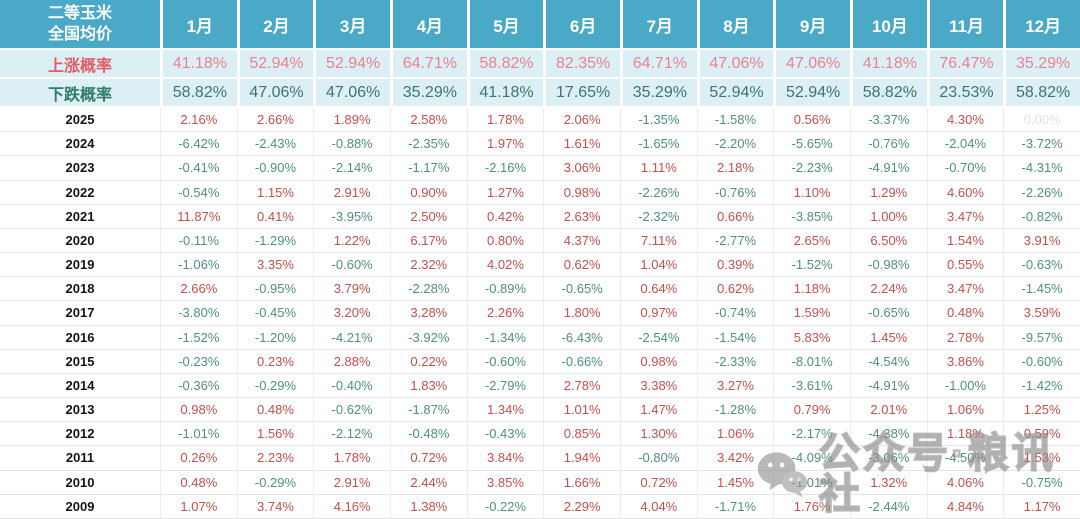 The width and height of the screenshot is (1080, 519). Describe the element at coordinates (351, 289) in the screenshot. I see `value-cell-month-3: 3.79%` at that location.